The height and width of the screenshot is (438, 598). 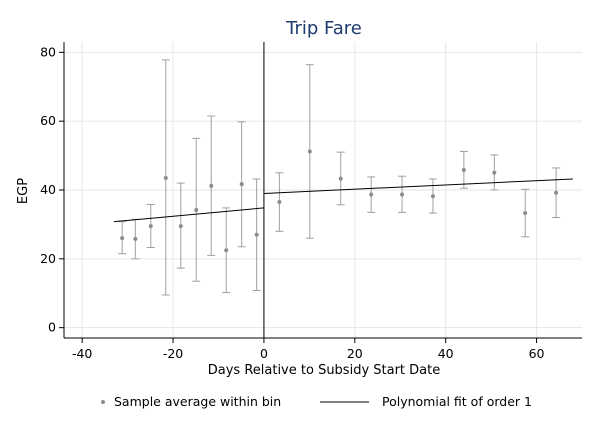 What do you see at coordinates (197, 401) in the screenshot?
I see `legend-label-points: Sample average within bin` at bounding box center [197, 401].